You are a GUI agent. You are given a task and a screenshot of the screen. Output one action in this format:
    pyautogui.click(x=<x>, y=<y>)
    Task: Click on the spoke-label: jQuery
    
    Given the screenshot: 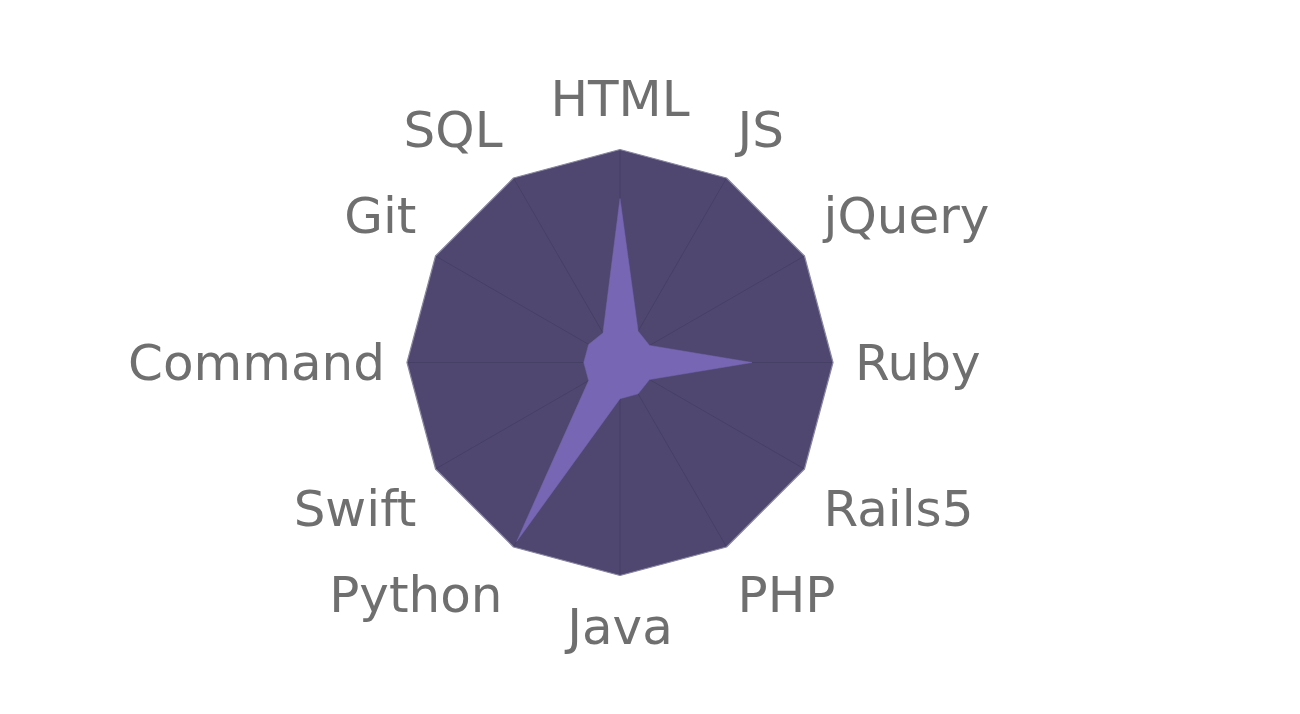 What is the action you would take?
    pyautogui.click(x=906, y=216)
    